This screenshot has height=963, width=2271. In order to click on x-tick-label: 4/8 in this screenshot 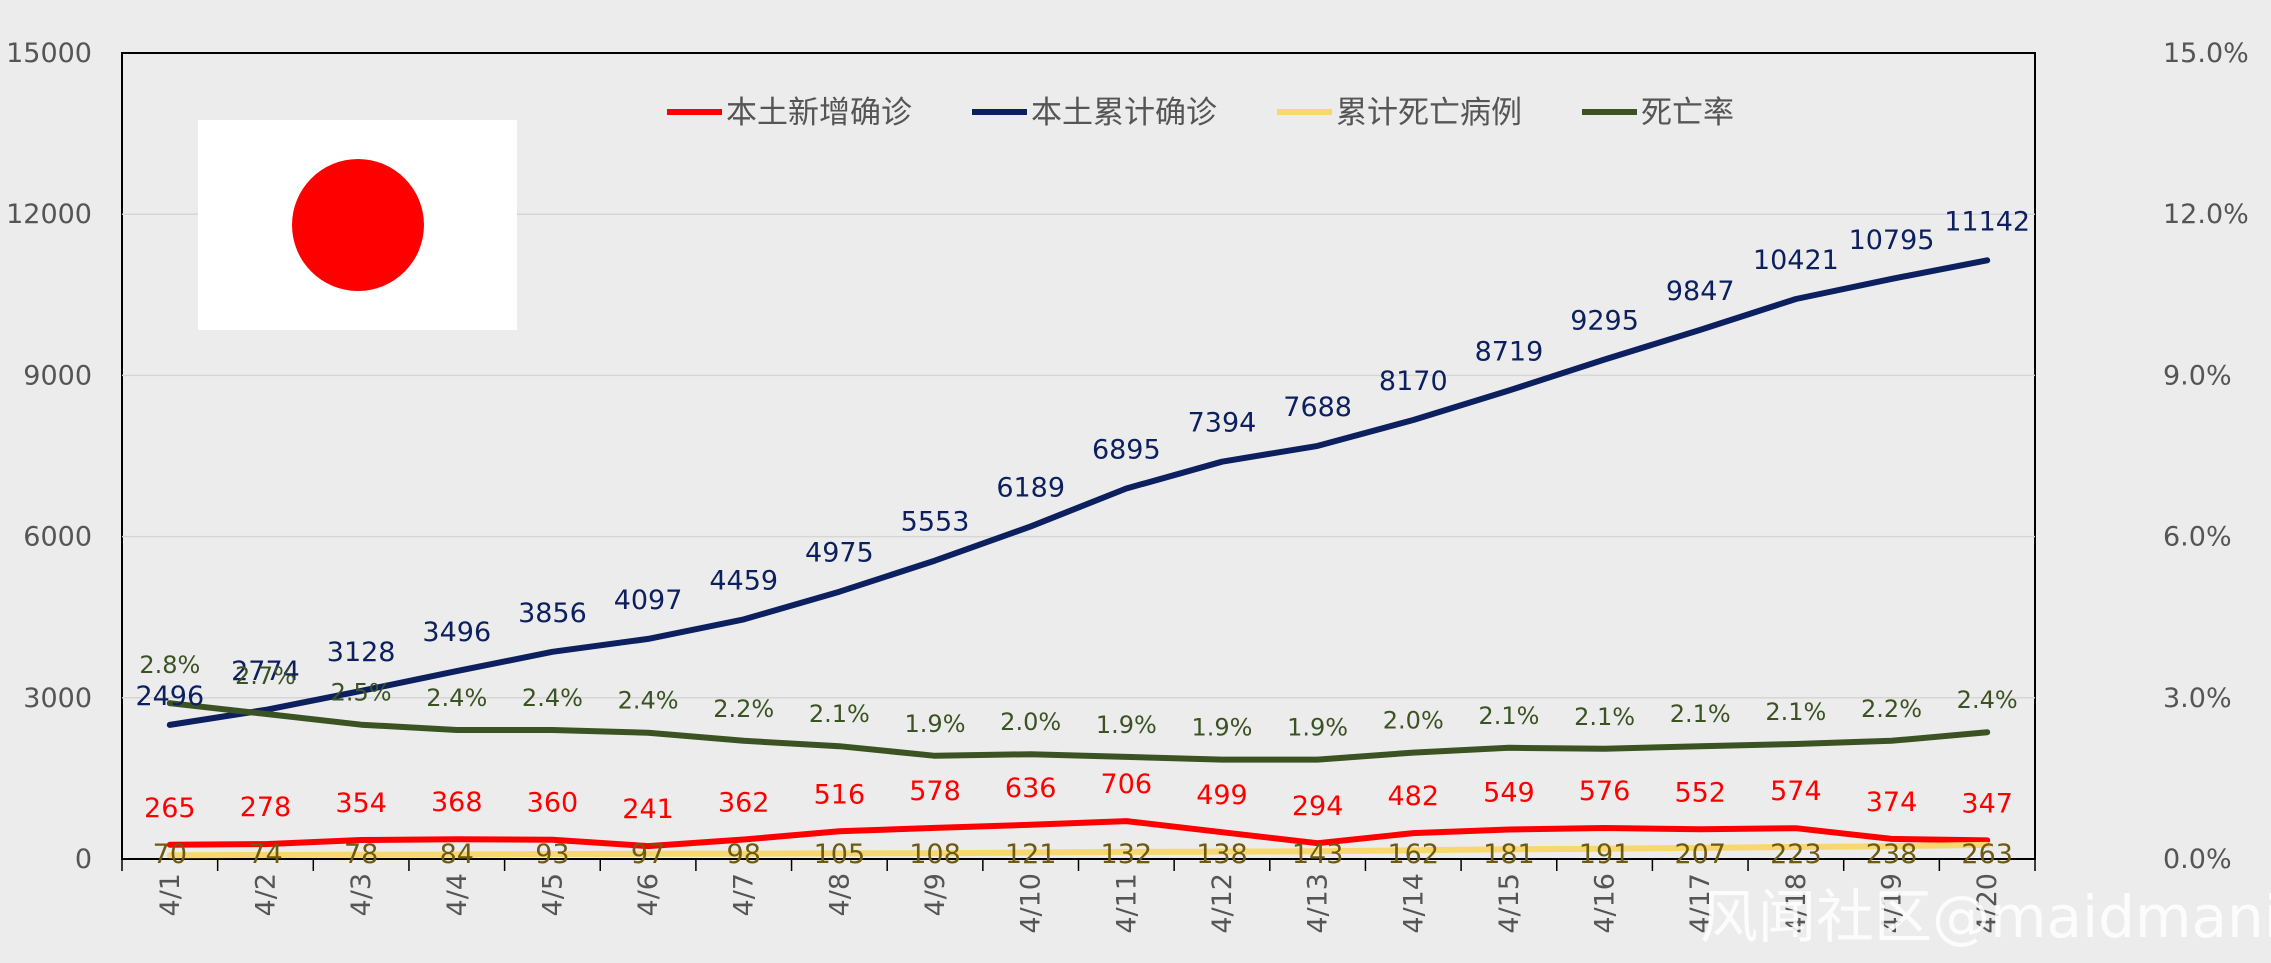, I will do `click(839, 894)`.